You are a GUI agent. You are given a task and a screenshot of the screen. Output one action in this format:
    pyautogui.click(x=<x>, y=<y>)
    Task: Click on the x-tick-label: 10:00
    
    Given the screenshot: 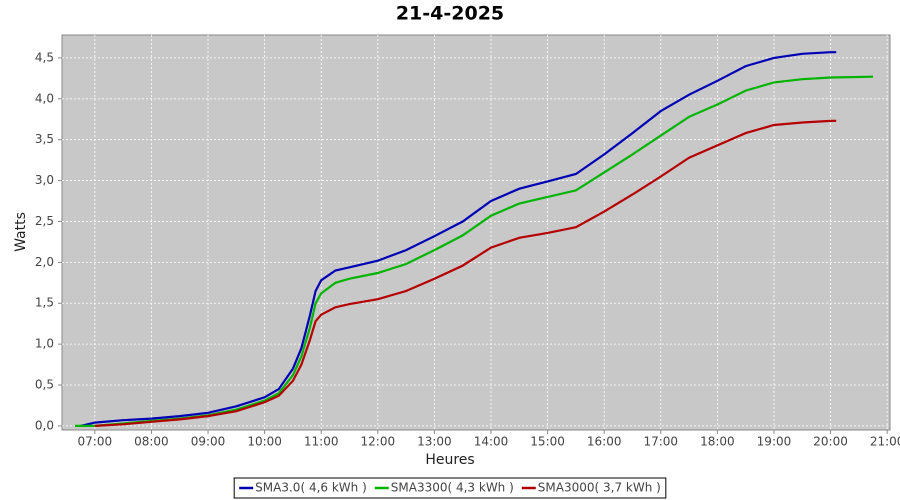 What is the action you would take?
    pyautogui.click(x=264, y=442)
    